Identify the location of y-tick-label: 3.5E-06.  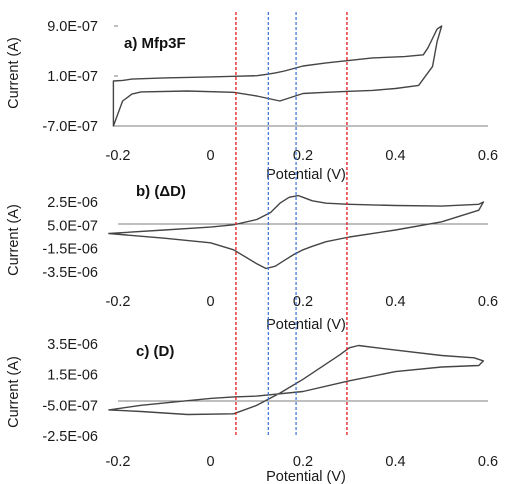
(72, 345).